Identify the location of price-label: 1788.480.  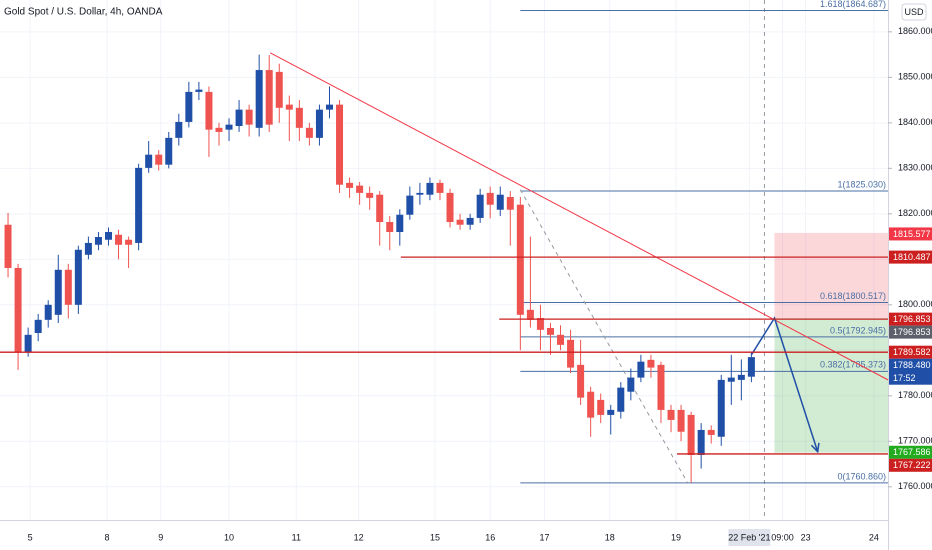
(912, 365).